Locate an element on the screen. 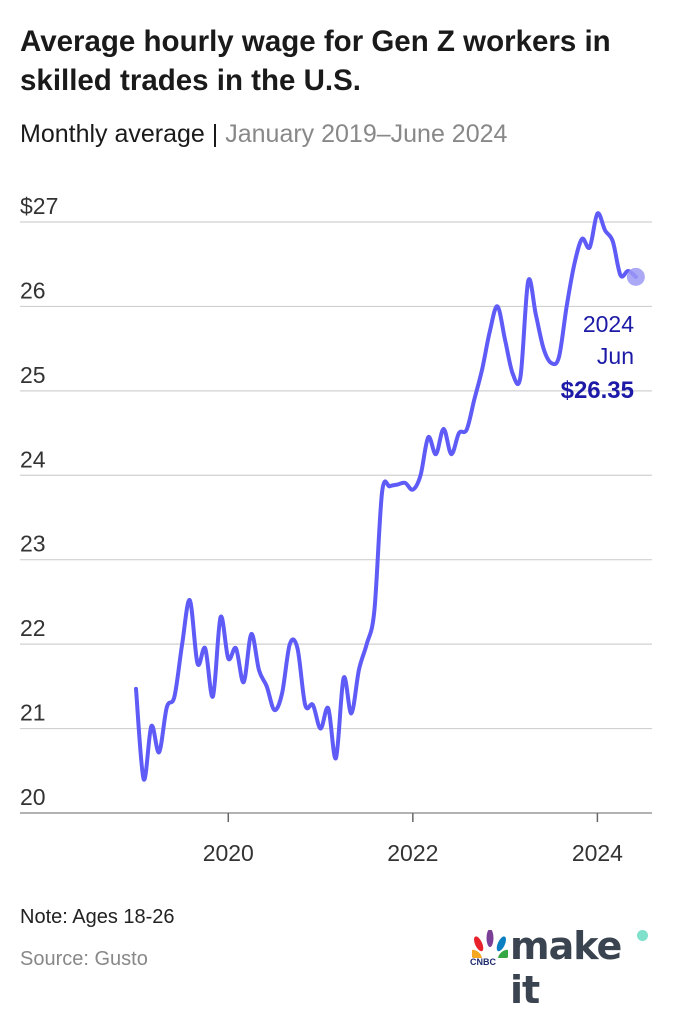 This screenshot has width=676, height=1012. y-tick-label: 22 is located at coordinates (33, 628).